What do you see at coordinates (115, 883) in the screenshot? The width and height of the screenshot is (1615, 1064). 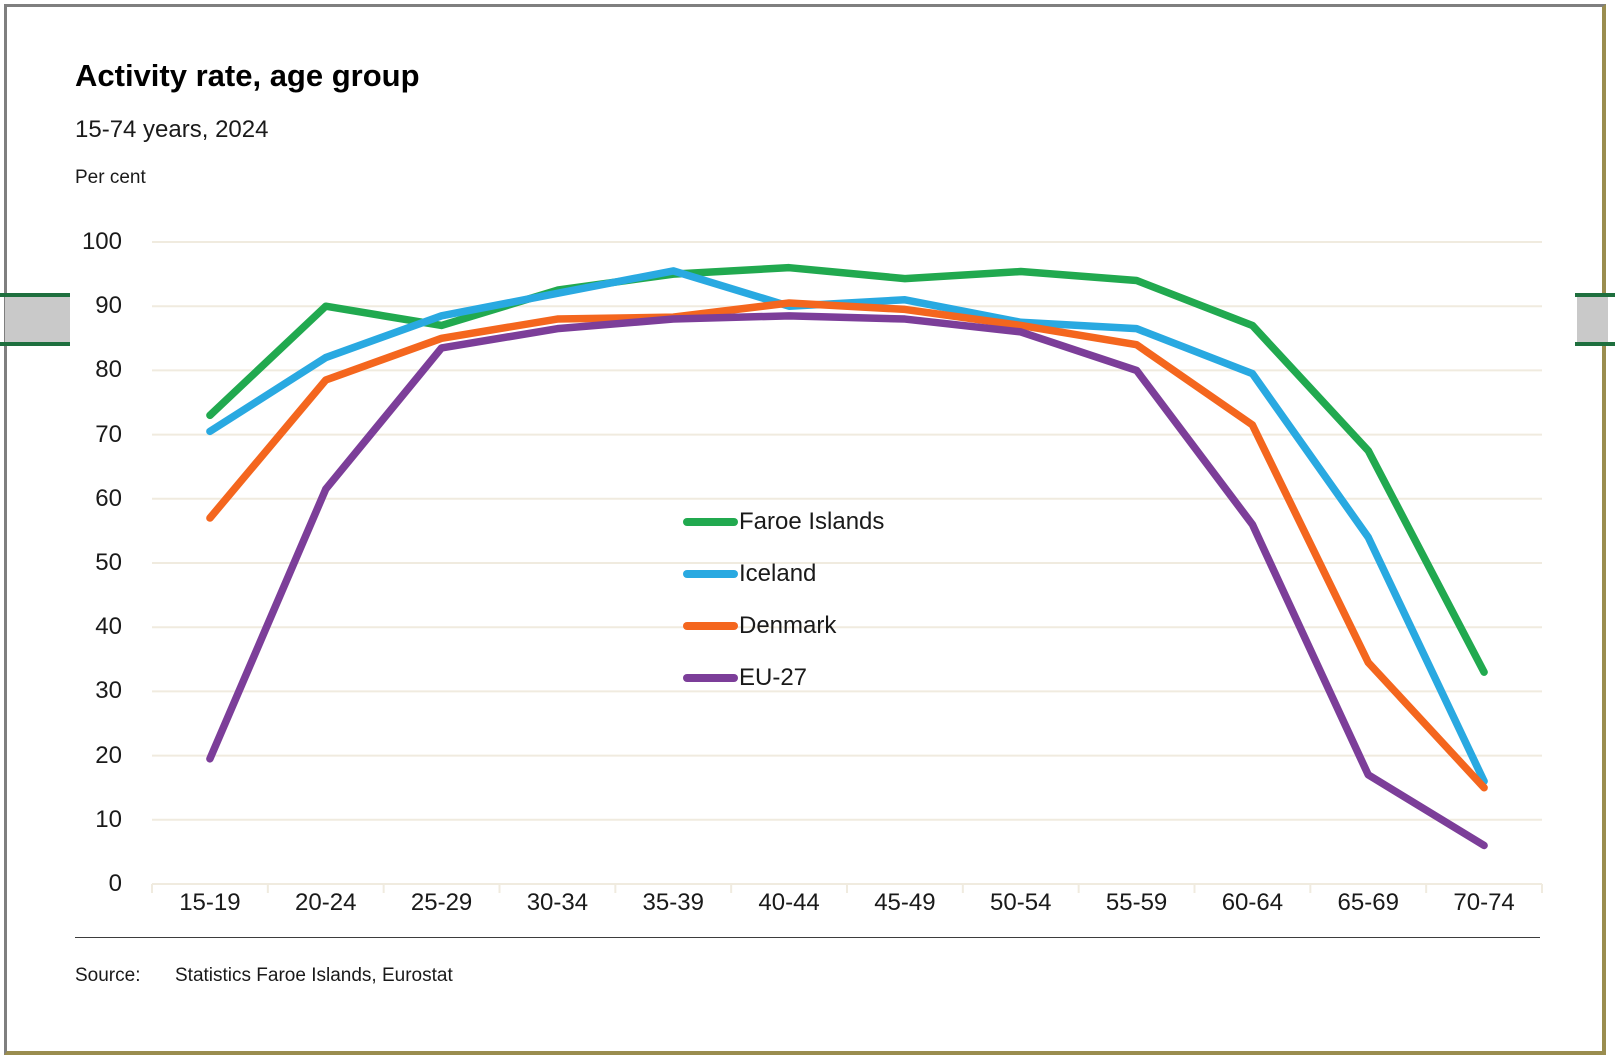 I see `y-tick-label: 0` at bounding box center [115, 883].